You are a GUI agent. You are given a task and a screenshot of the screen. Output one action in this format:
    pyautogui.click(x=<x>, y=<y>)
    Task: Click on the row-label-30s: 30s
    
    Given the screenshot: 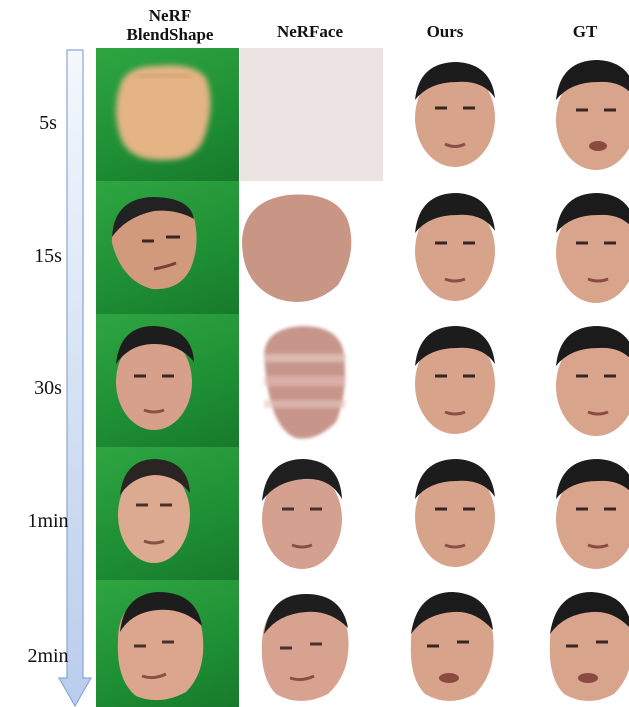 What is the action you would take?
    pyautogui.click(x=48, y=388)
    